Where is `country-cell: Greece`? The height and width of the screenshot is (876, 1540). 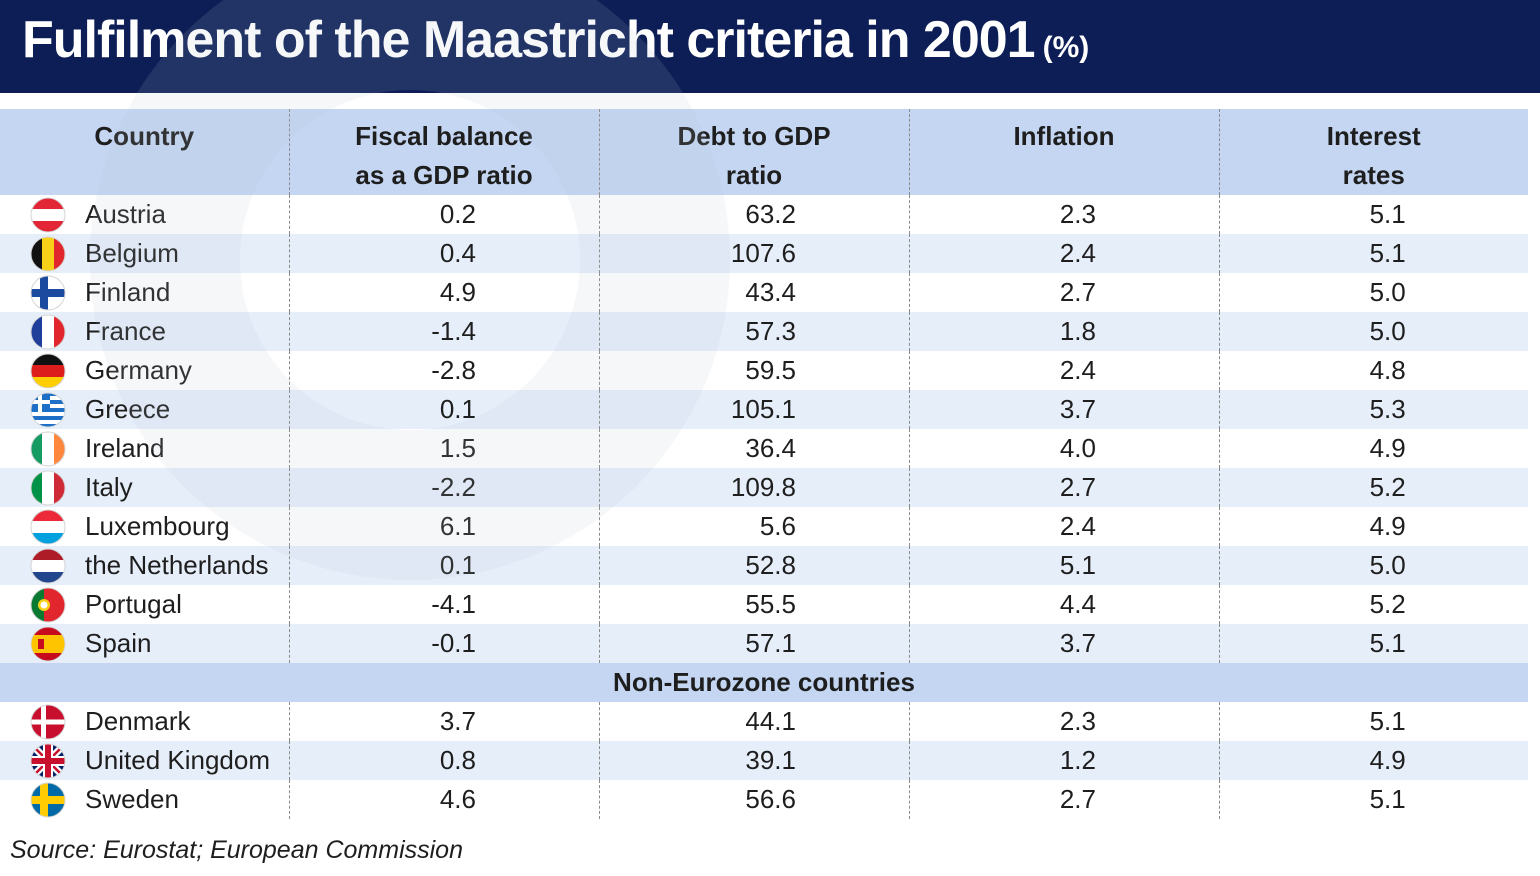 country-cell: Greece is located at coordinates (144, 409).